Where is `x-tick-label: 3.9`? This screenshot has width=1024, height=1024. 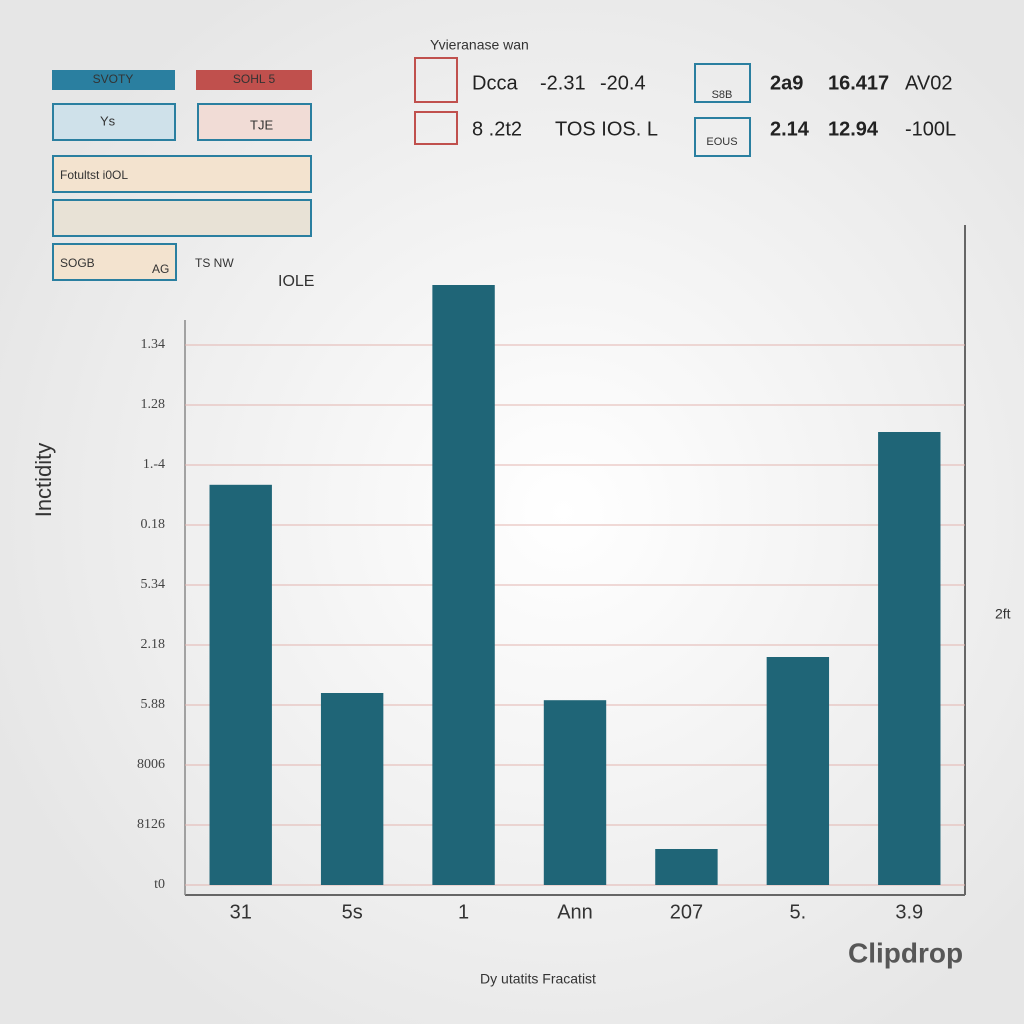 x-tick-label: 3.9 is located at coordinates (909, 912).